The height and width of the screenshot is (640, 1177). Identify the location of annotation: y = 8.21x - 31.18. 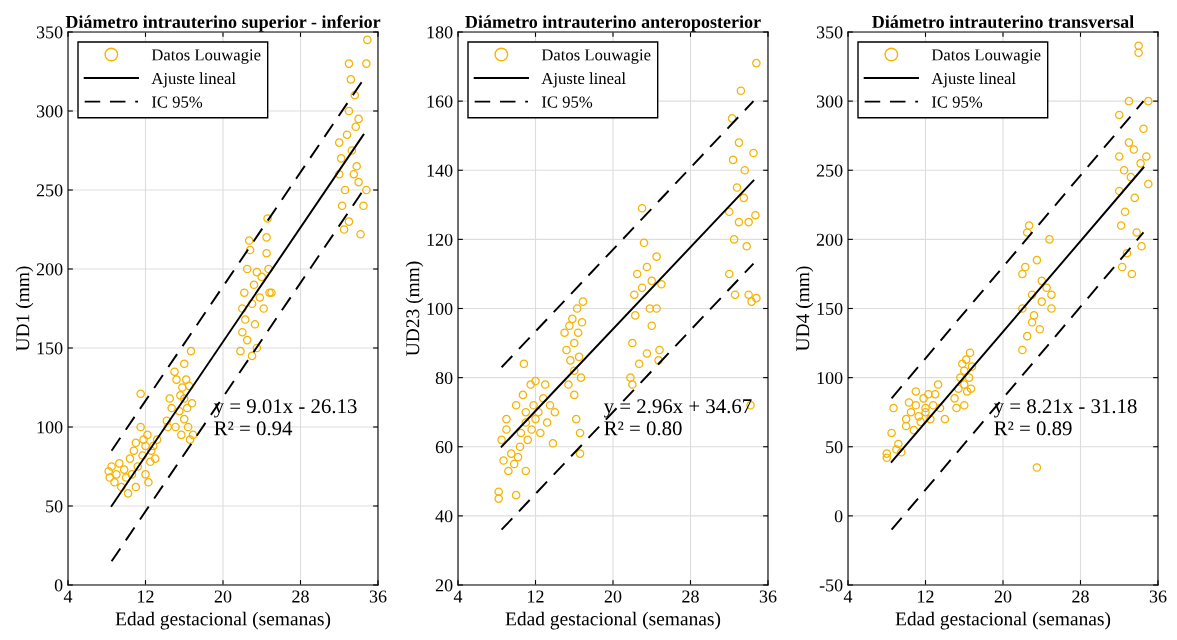
(1065, 408).